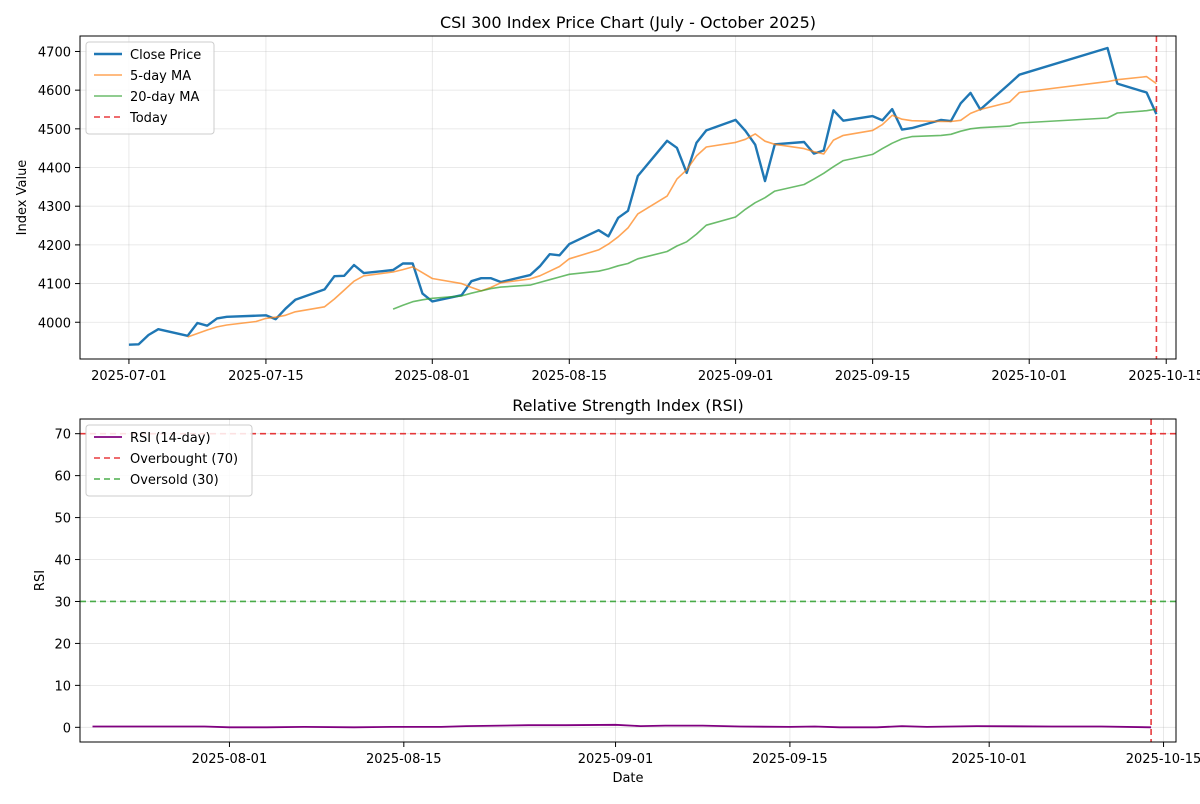 This screenshot has height=804, width=1200. What do you see at coordinates (67, 728) in the screenshot?
I see `y-tick-label: 0` at bounding box center [67, 728].